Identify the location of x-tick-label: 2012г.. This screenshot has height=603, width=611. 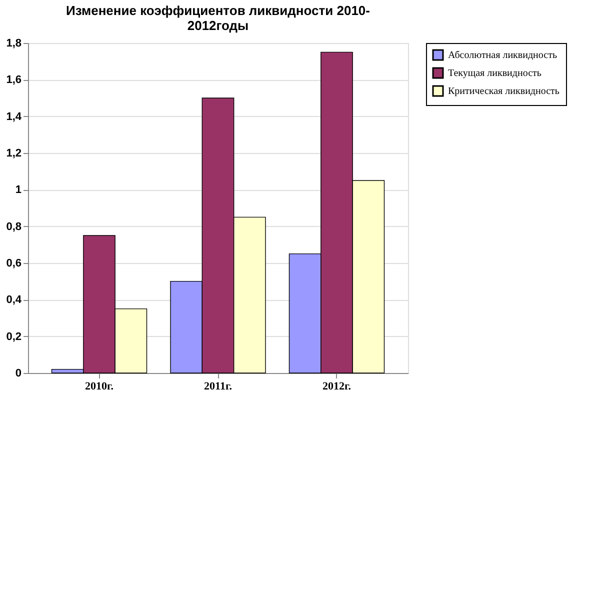
(337, 386).